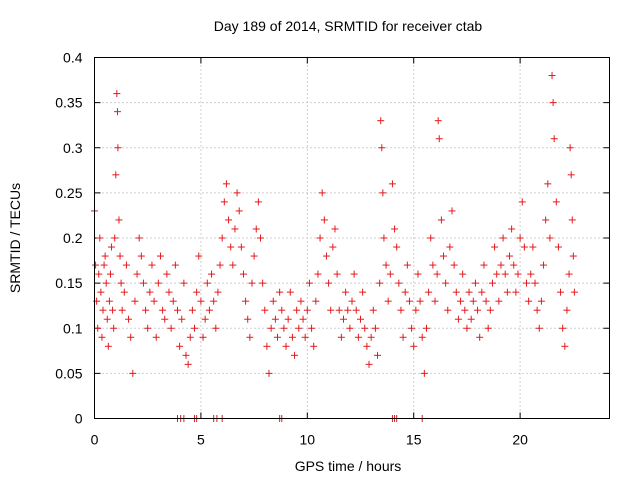  I want to click on y-tick-label: 0.3, so click(73, 148).